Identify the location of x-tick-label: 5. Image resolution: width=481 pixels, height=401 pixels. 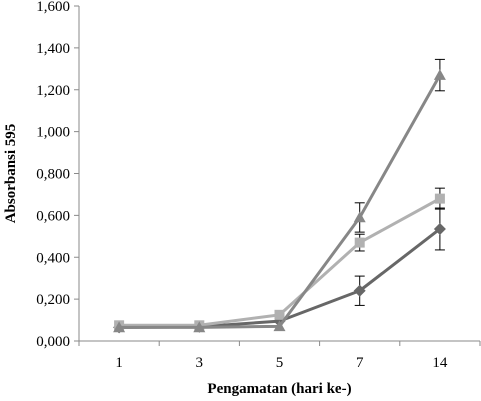
(280, 363).